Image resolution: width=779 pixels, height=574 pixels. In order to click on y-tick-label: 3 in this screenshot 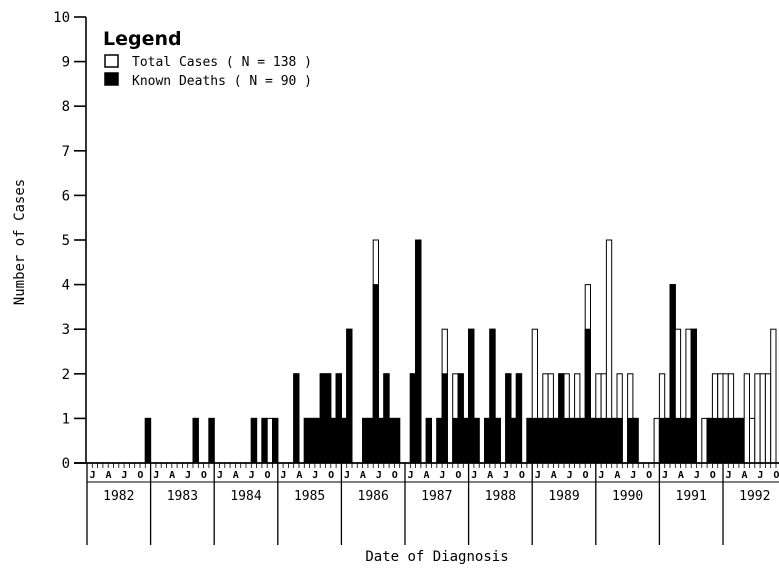, I will do `click(66, 330)`.